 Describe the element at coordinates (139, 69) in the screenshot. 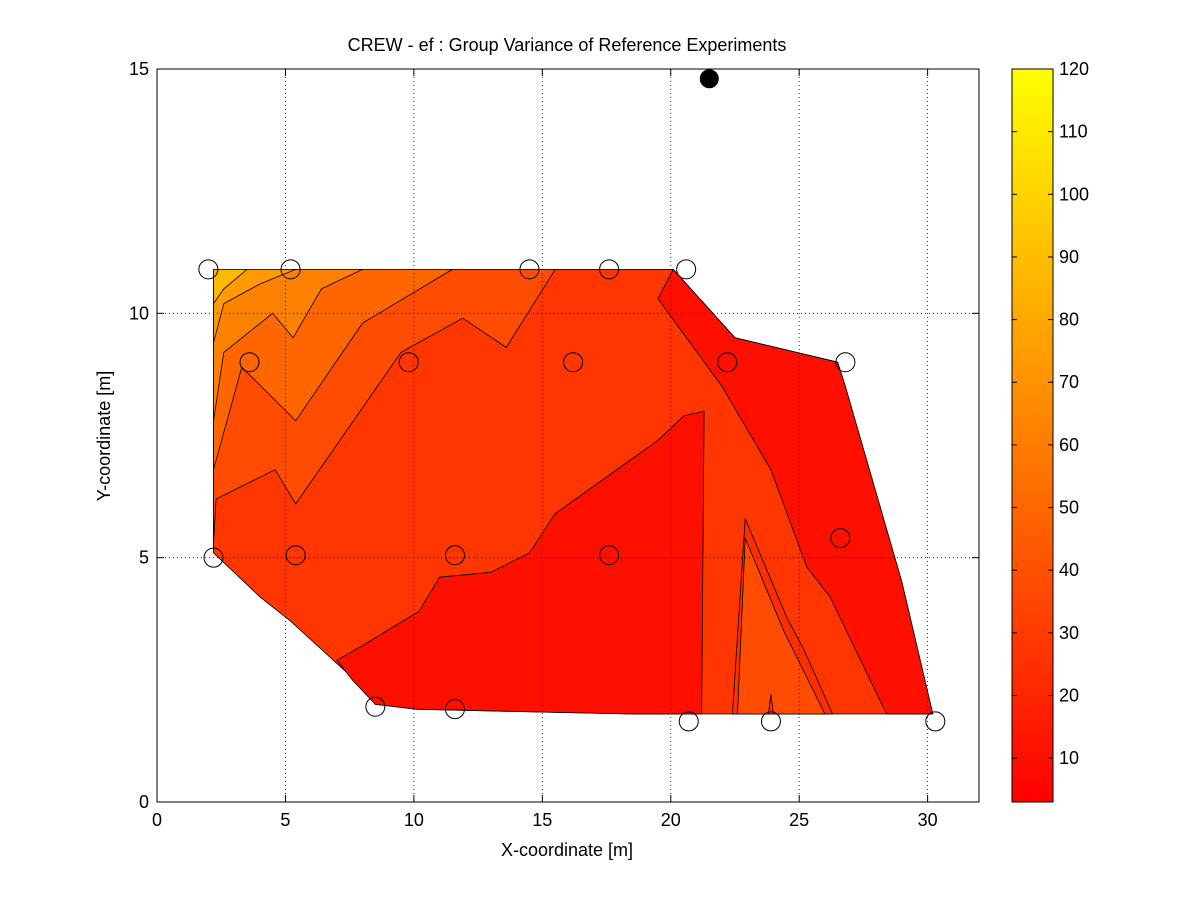

I see `y-tick-label-3: 15` at that location.